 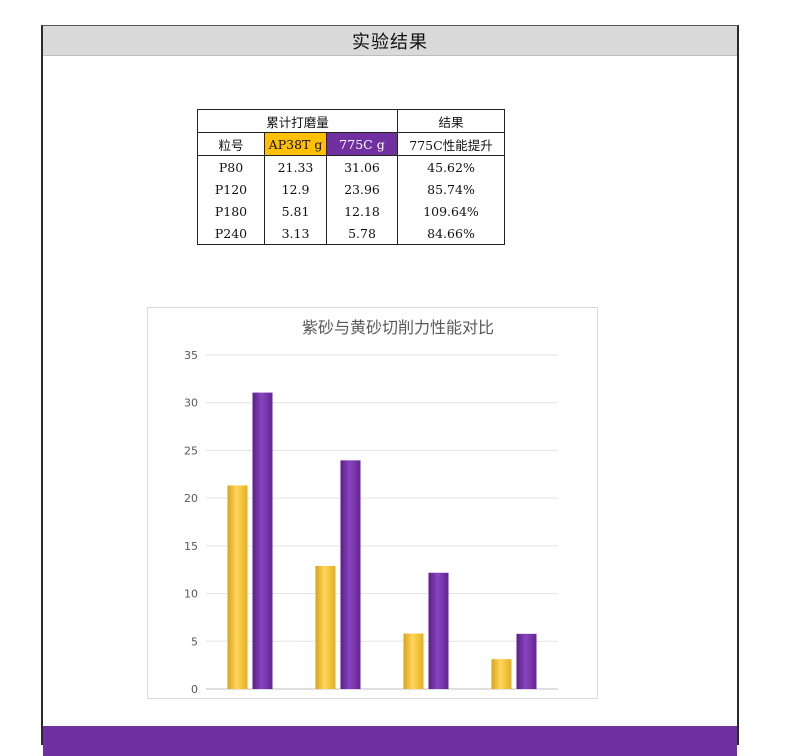 What do you see at coordinates (451, 211) in the screenshot?
I see `table-cell: 109.64%` at bounding box center [451, 211].